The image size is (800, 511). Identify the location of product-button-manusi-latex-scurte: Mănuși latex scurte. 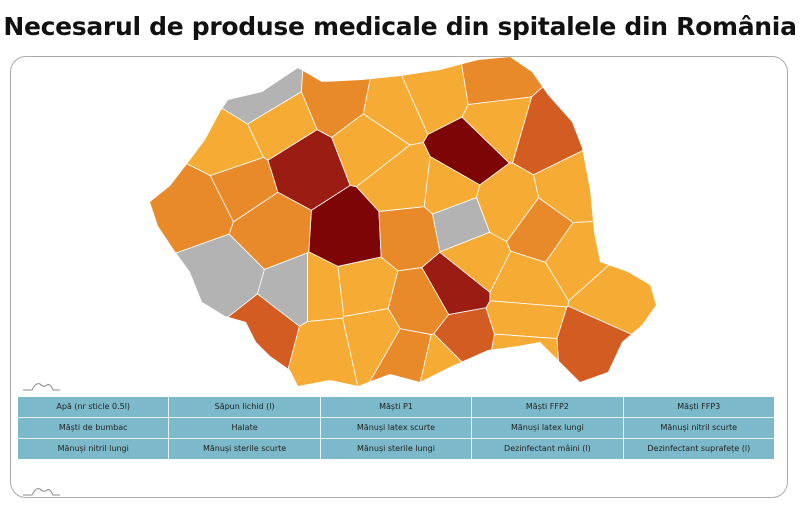
(396, 428).